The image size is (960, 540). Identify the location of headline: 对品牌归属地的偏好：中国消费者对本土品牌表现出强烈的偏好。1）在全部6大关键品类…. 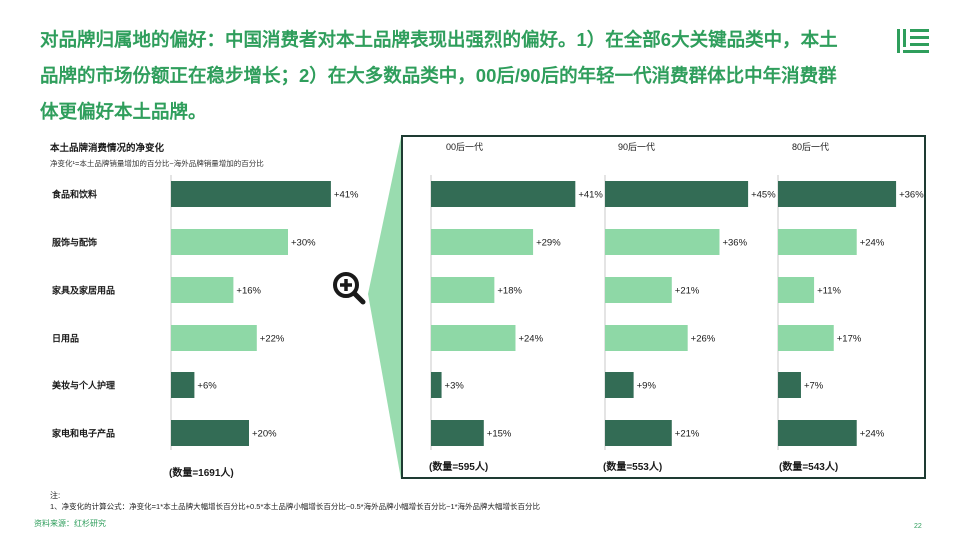
(439, 75).